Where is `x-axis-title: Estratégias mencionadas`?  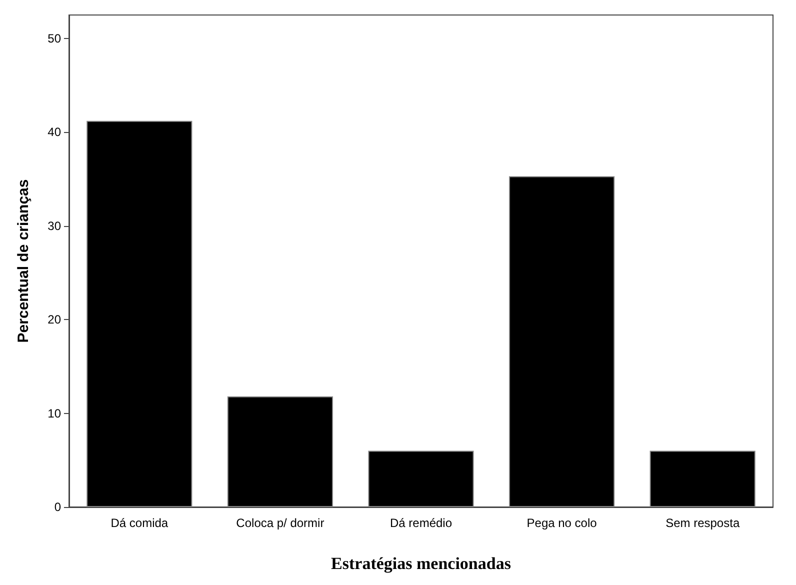
x-axis-title: Estratégias mencionadas is located at coordinates (421, 563).